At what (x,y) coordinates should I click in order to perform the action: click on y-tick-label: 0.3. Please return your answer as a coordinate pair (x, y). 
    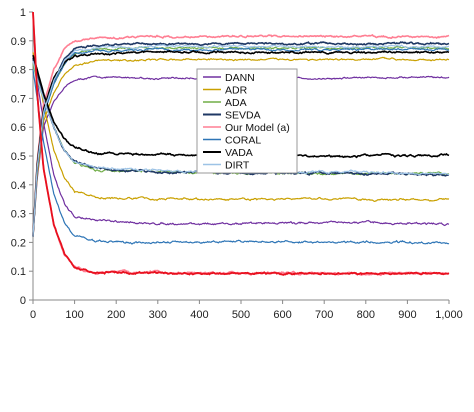
    Looking at the image, I should click on (18, 215).